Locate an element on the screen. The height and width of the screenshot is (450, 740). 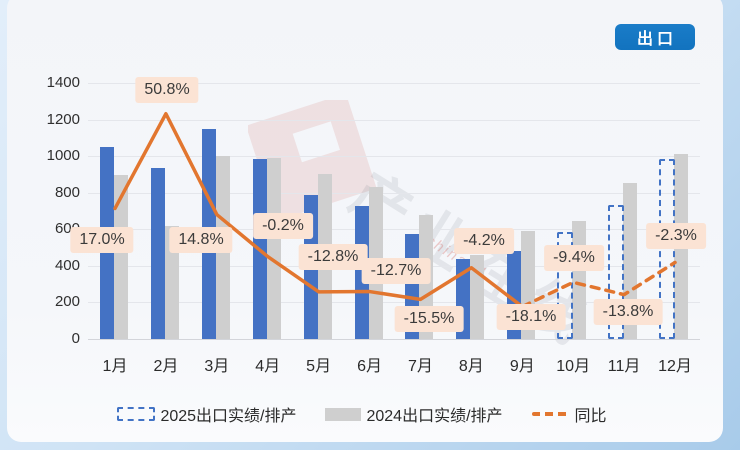
y-axis-tick-label: 400 is located at coordinates (67, 265).